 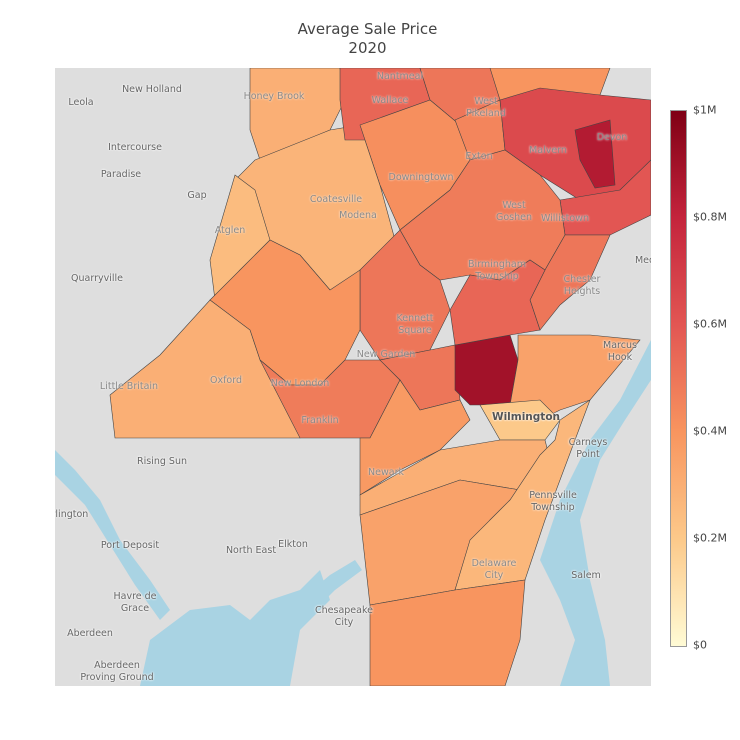 What do you see at coordinates (81, 102) in the screenshot?
I see `place-label-leola: Leola` at bounding box center [81, 102].